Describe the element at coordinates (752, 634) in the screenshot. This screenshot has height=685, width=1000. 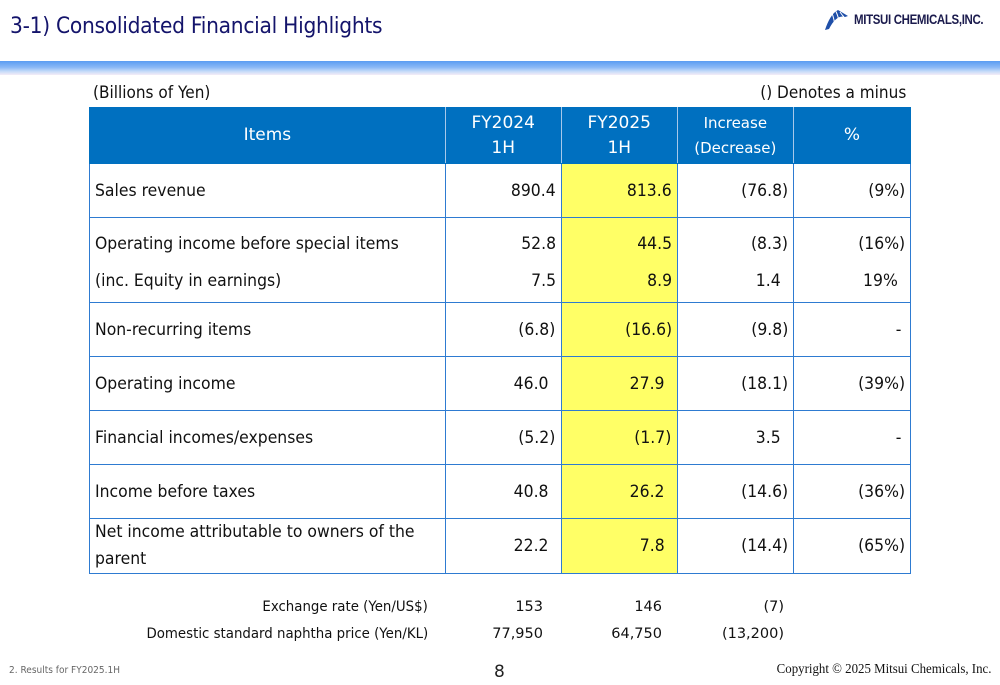
I see `assumption-change: (13,200)` at that location.